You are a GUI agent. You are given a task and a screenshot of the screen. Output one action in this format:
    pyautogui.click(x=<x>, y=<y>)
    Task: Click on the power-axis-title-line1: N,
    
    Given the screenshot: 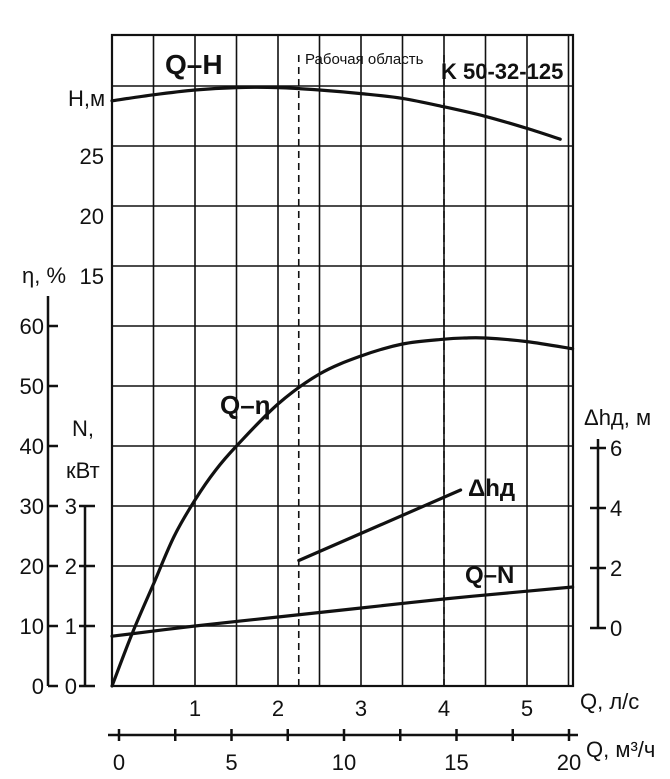 What is the action you would take?
    pyautogui.click(x=83, y=428)
    